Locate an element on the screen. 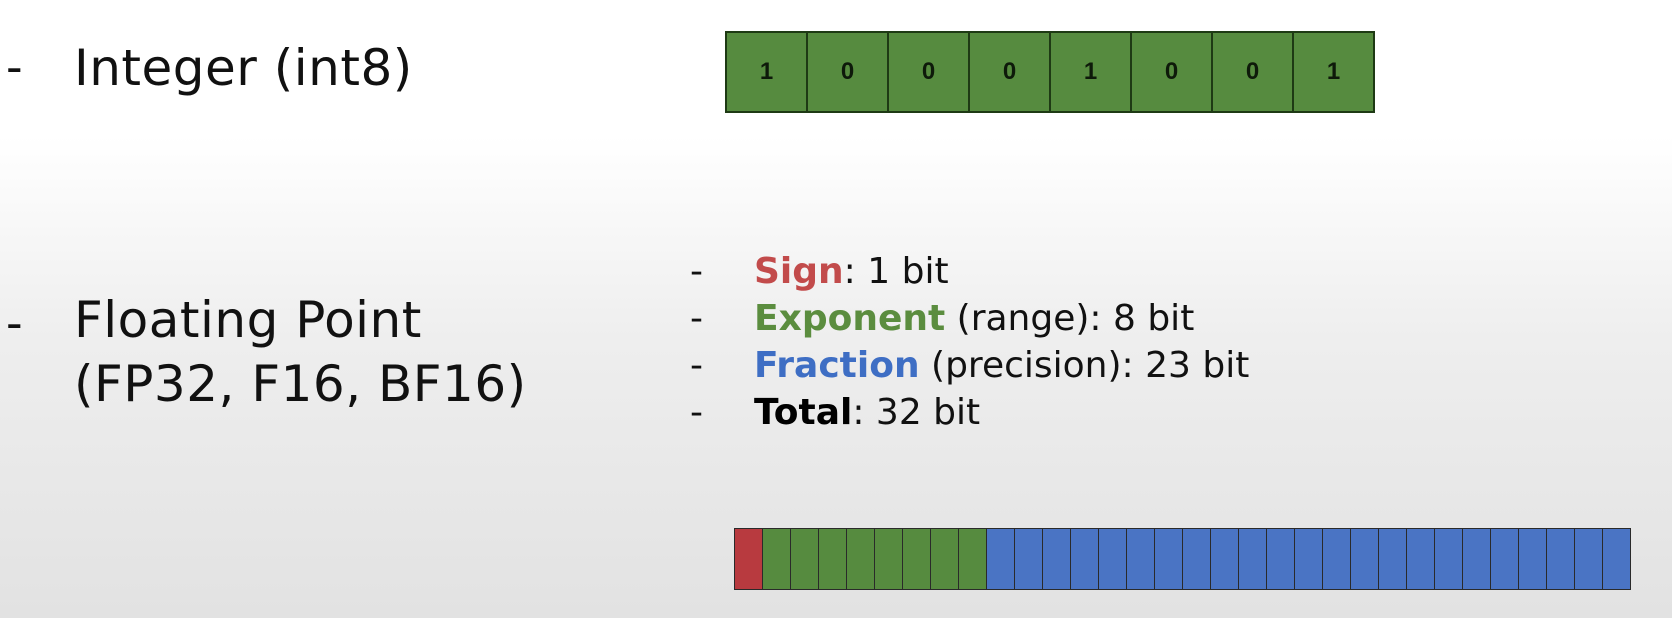 This screenshot has width=1672, height=618. exponent-detail: (range): 8 bit is located at coordinates (1070, 318).